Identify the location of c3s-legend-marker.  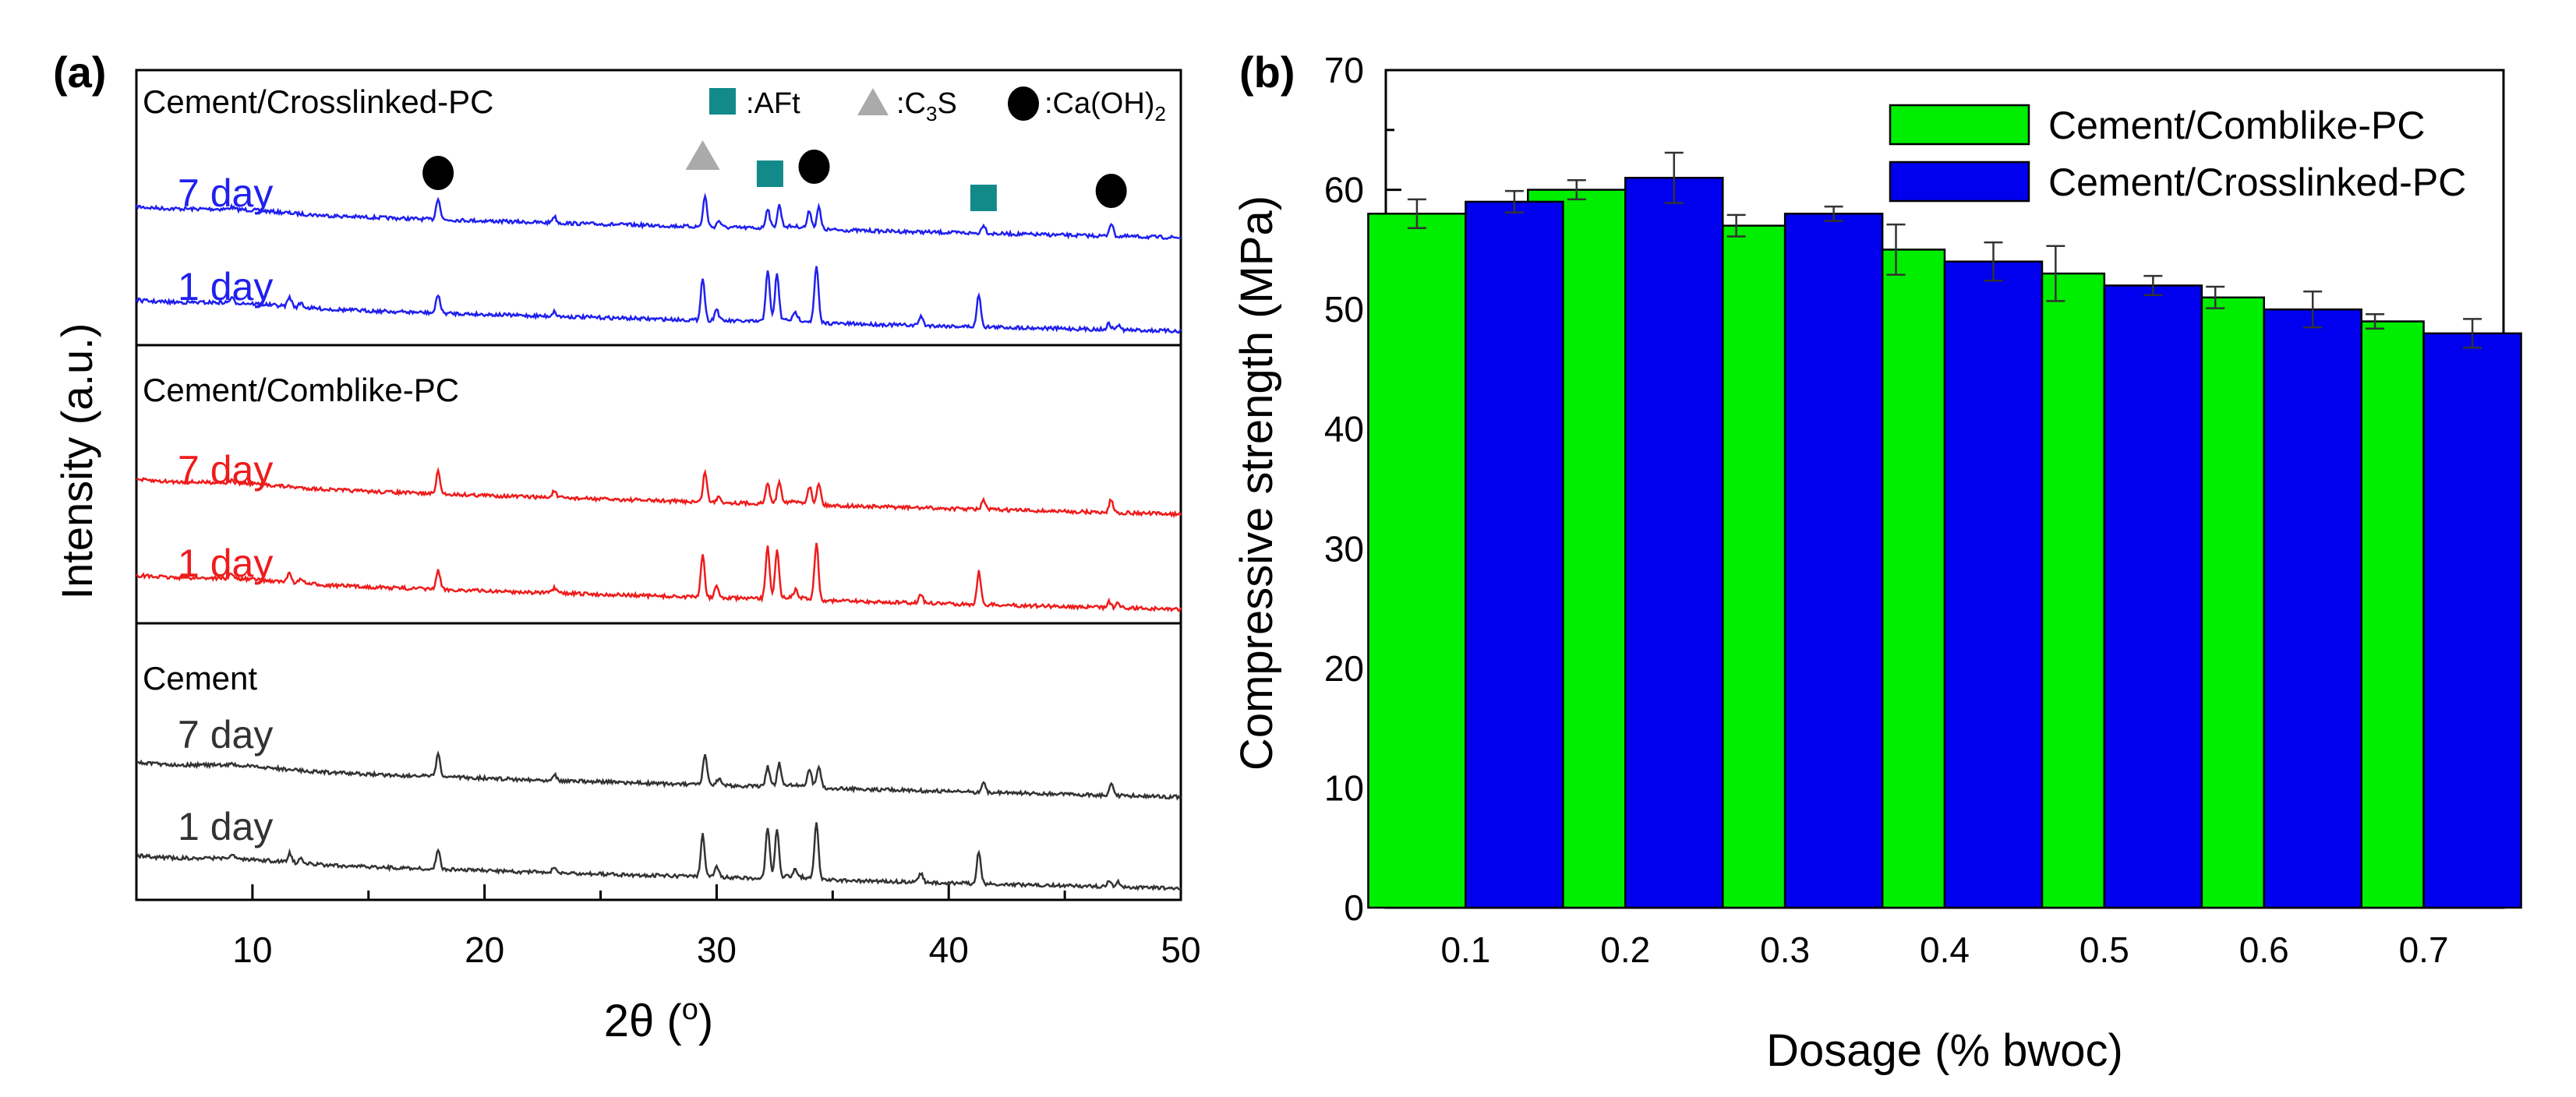
(873, 102).